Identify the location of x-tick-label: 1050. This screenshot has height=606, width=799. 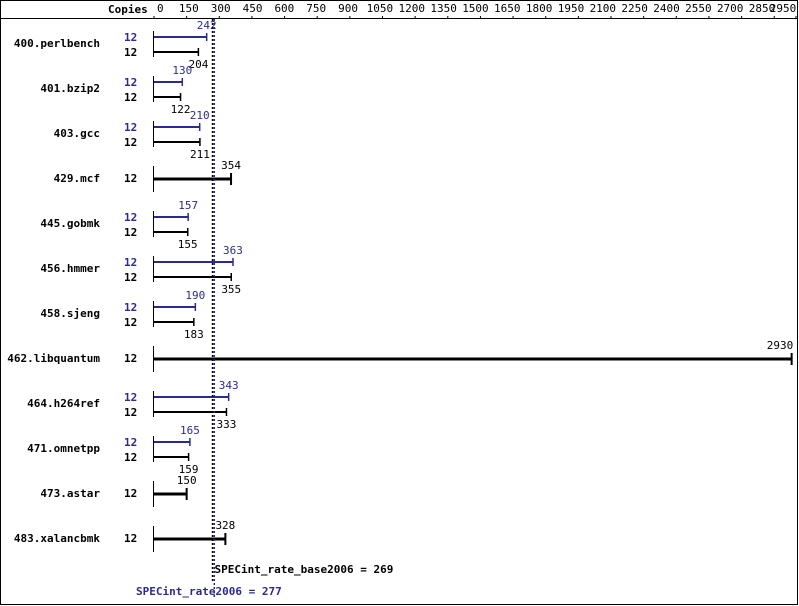
(380, 8).